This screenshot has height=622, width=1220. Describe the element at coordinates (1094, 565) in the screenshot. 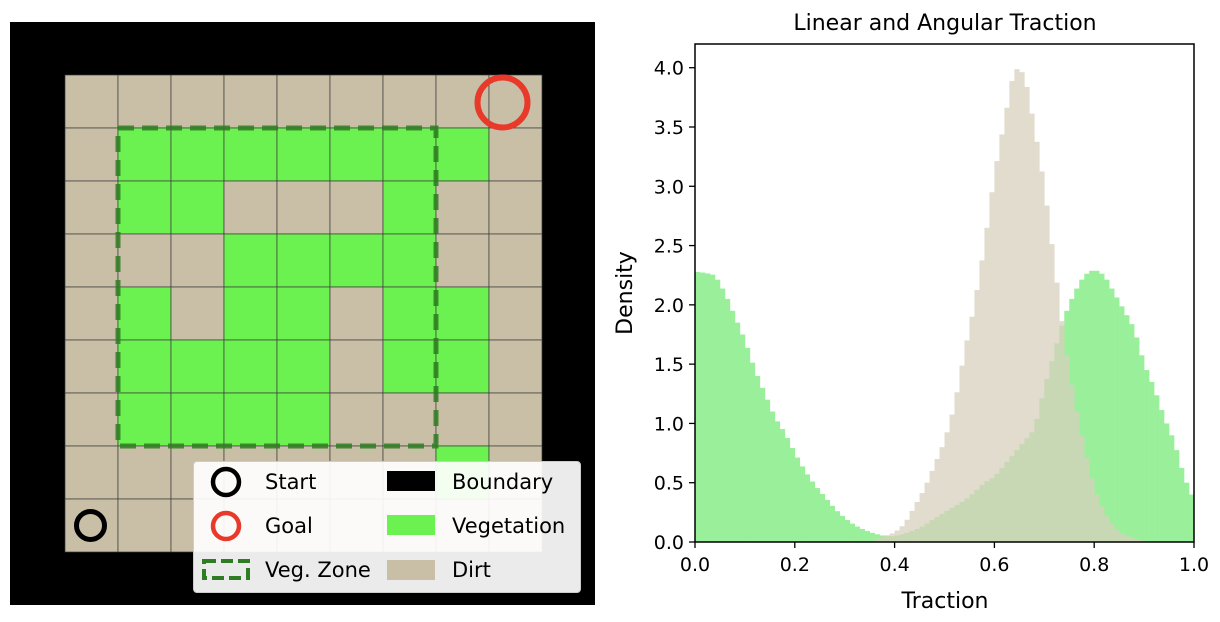

I see `x-tick-label: 0.8` at that location.